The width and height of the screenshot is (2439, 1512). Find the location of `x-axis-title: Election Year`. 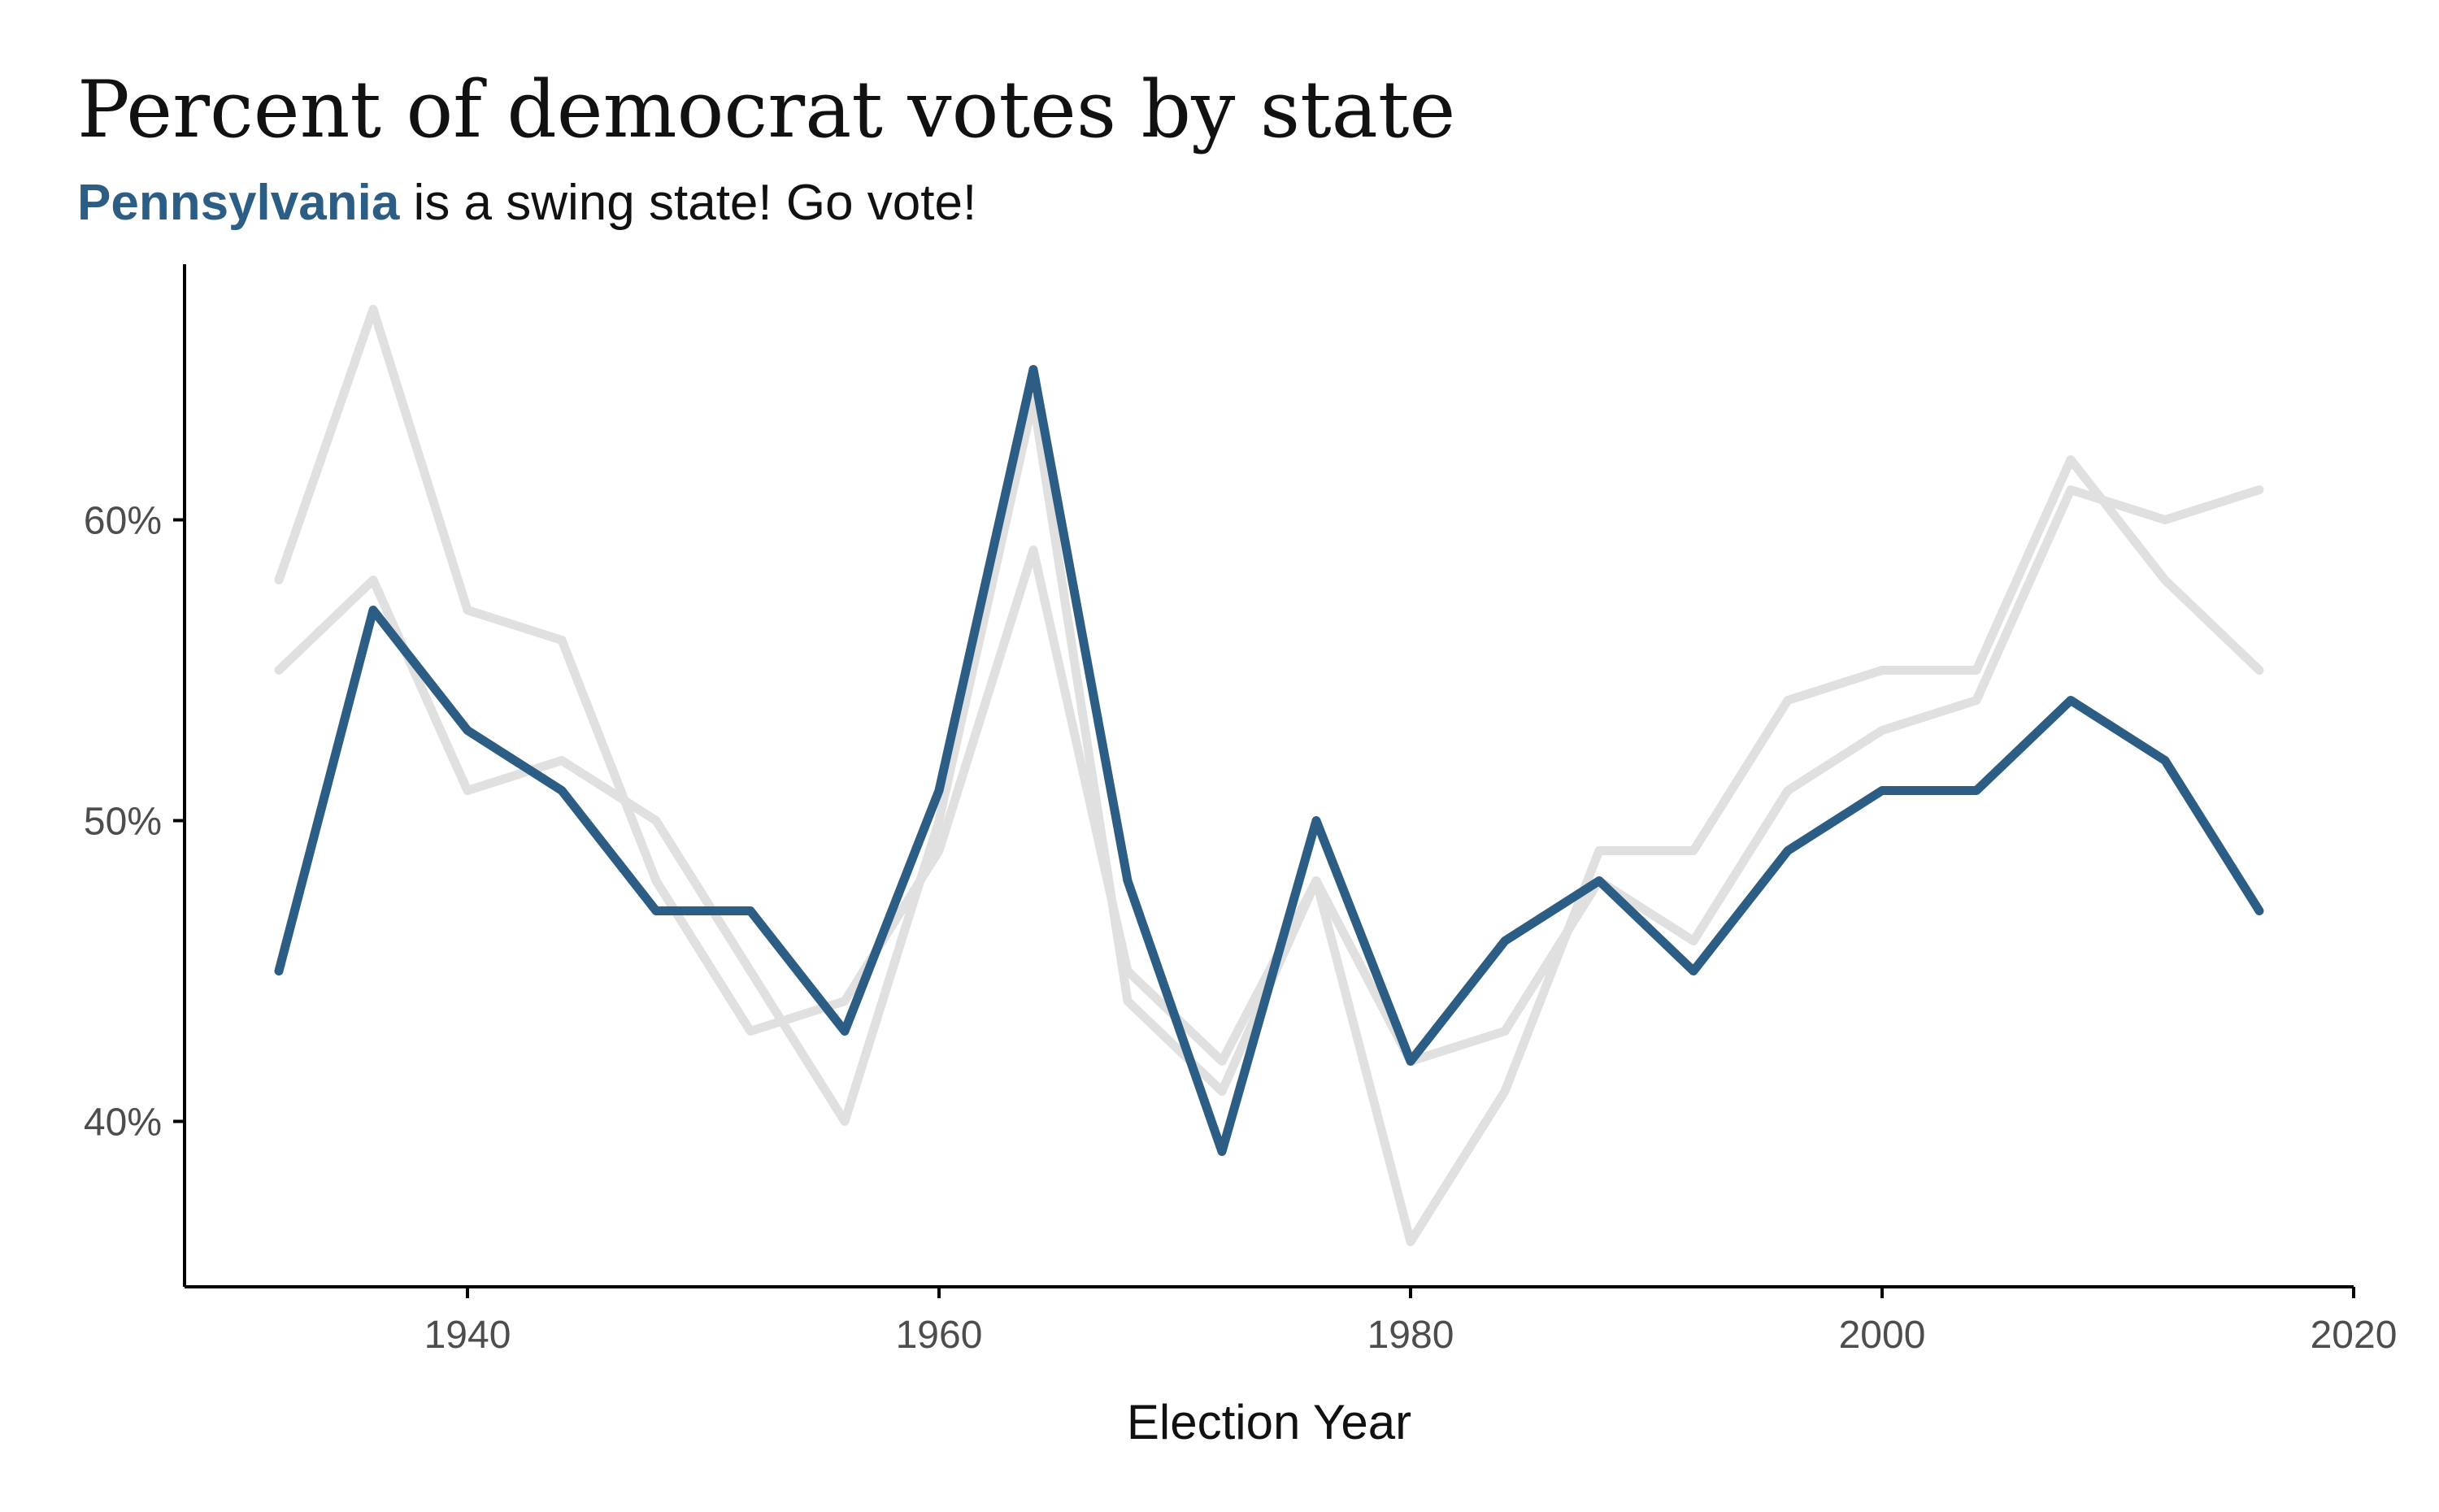

x-axis-title: Election Year is located at coordinates (1269, 1422).